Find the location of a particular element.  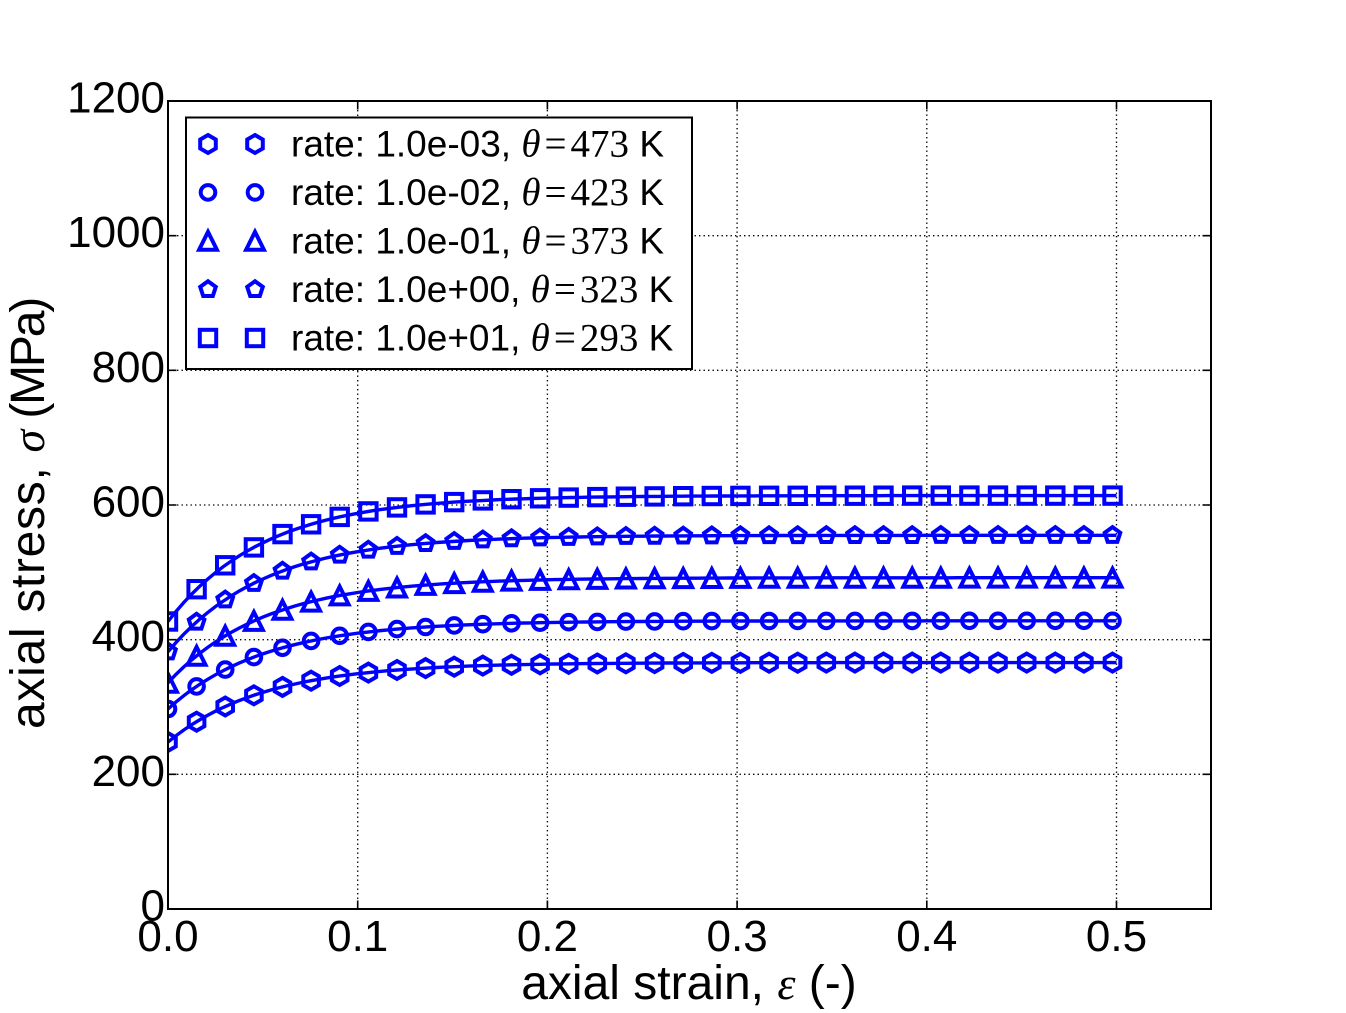

svg-text:rate: 1.0e+01, θ=293 K: rate: 1.0e+01, θ = 293 K is located at coordinates (482, 338).